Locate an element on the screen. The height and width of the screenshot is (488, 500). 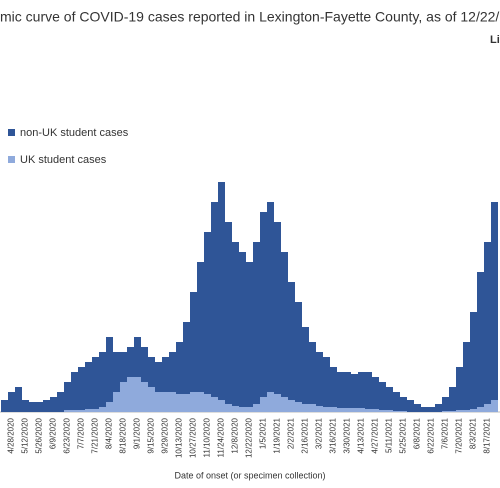
x-tick-label: 1/19/2021 is located at coordinates (277, 435).